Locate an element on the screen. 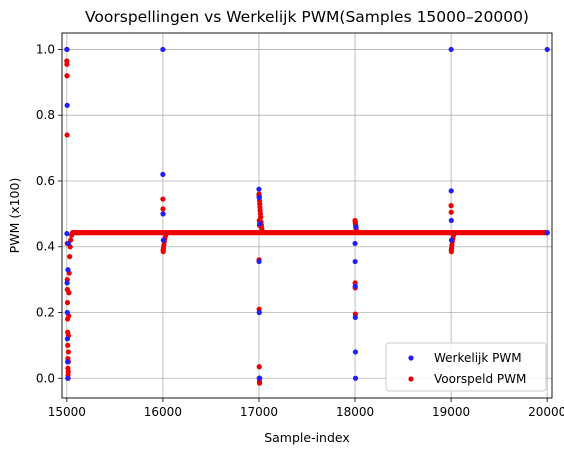  legend-box is located at coordinates (466, 367).